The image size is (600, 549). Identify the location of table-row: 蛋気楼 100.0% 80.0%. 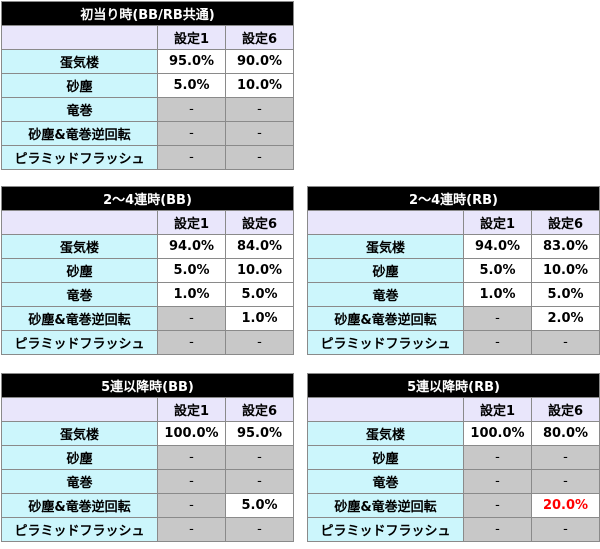
(453, 433).